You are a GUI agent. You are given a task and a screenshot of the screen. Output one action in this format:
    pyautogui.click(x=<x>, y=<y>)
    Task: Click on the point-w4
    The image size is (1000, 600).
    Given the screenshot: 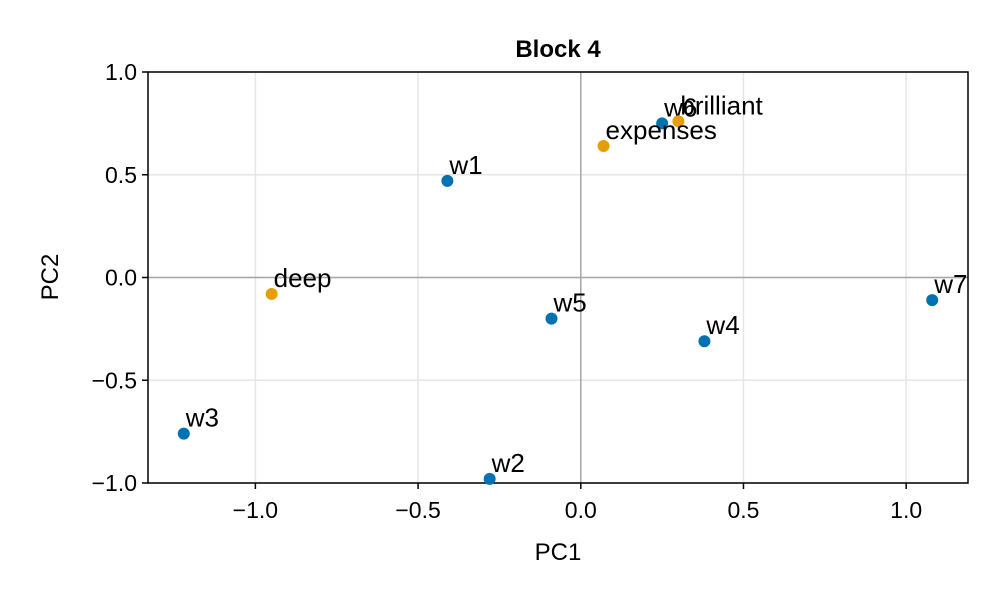 What is the action you would take?
    pyautogui.click(x=704, y=341)
    